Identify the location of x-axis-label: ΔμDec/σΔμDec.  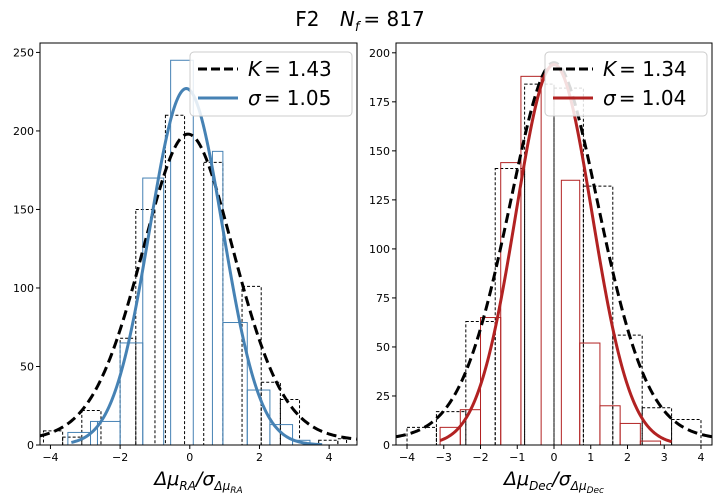
(553, 482).